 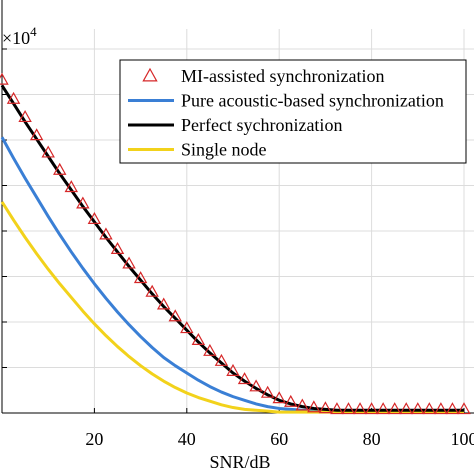 I want to click on y-scale-label: ×10⁴, so click(x=19, y=36).